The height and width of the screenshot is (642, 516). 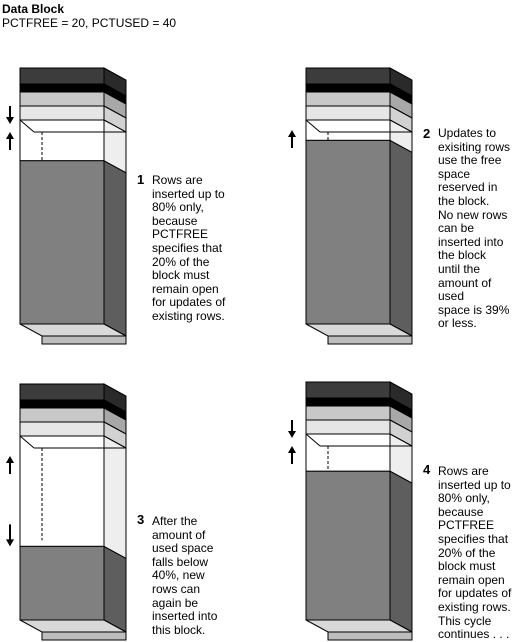 What do you see at coordinates (370, 340) in the screenshot?
I see `stage-2-bottom-front` at bounding box center [370, 340].